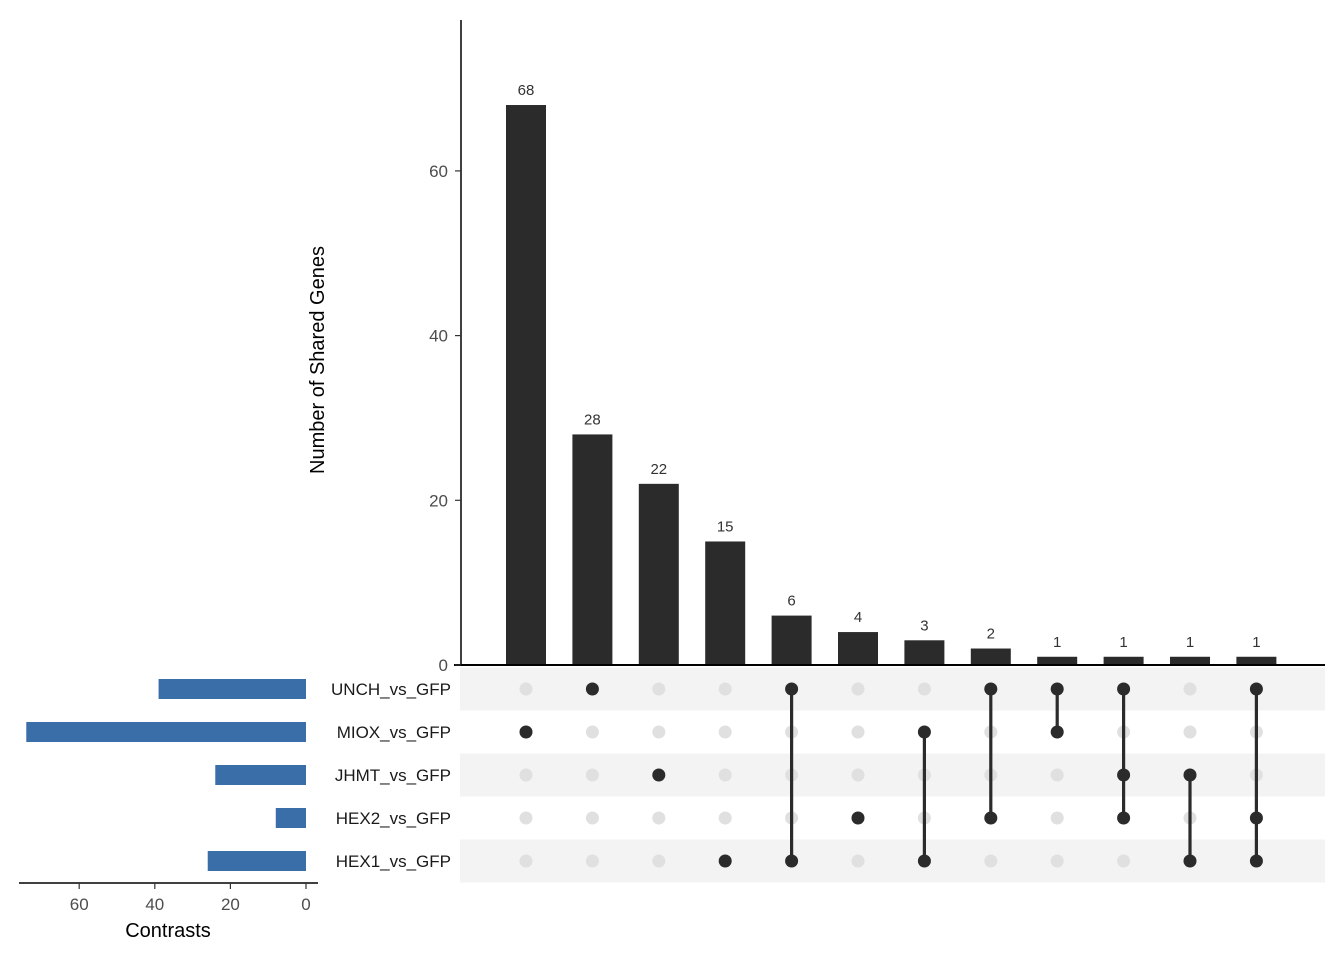 The width and height of the screenshot is (1344, 960). What do you see at coordinates (725, 526) in the screenshot?
I see `intersection-bar-label: 15` at bounding box center [725, 526].